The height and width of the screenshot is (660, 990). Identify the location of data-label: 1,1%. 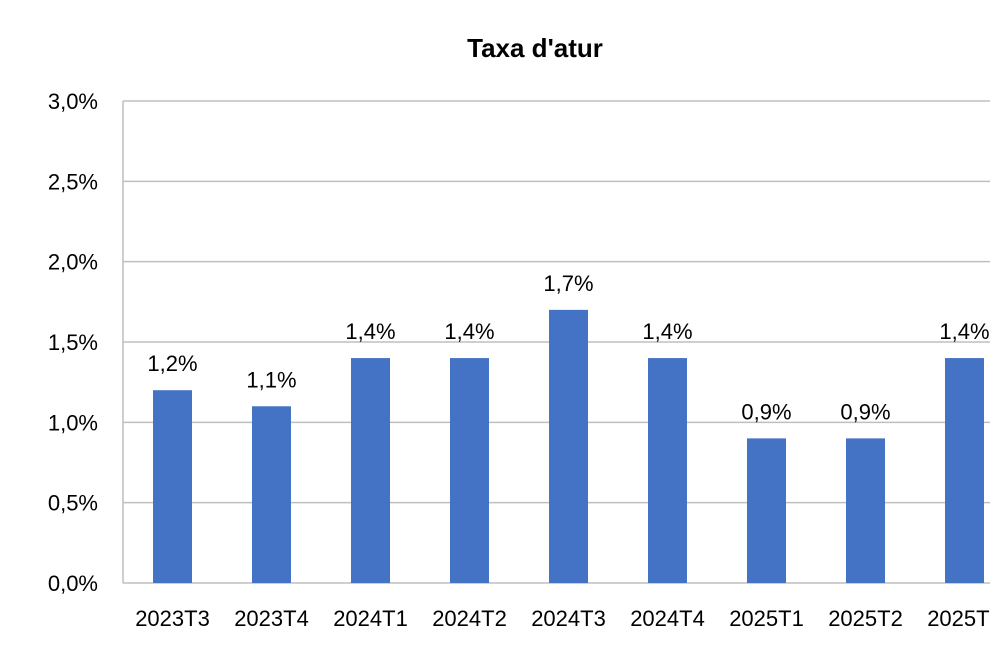
(271, 379).